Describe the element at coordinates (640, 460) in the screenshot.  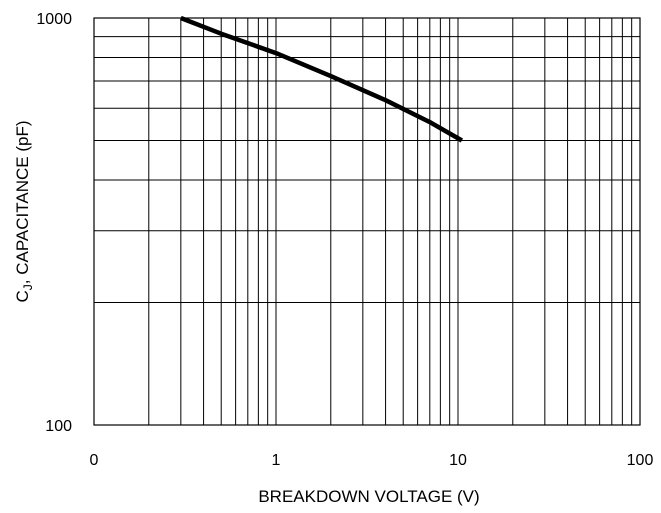
I see `x-tick-label: 100` at that location.